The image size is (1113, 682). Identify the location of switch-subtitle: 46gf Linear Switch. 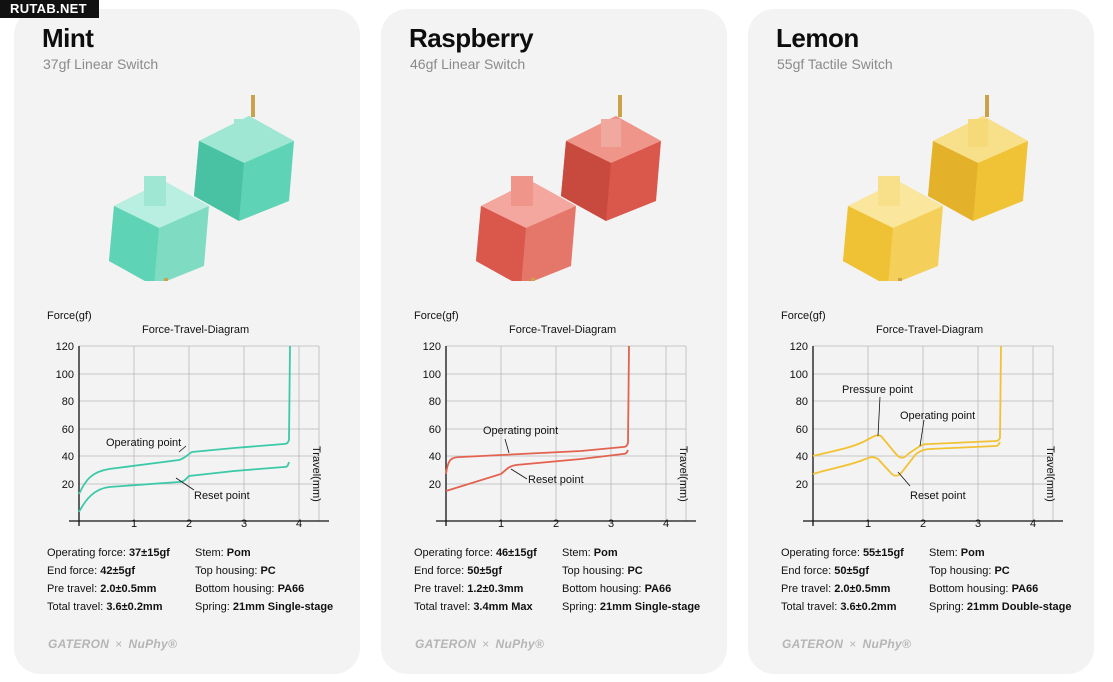
(468, 64).